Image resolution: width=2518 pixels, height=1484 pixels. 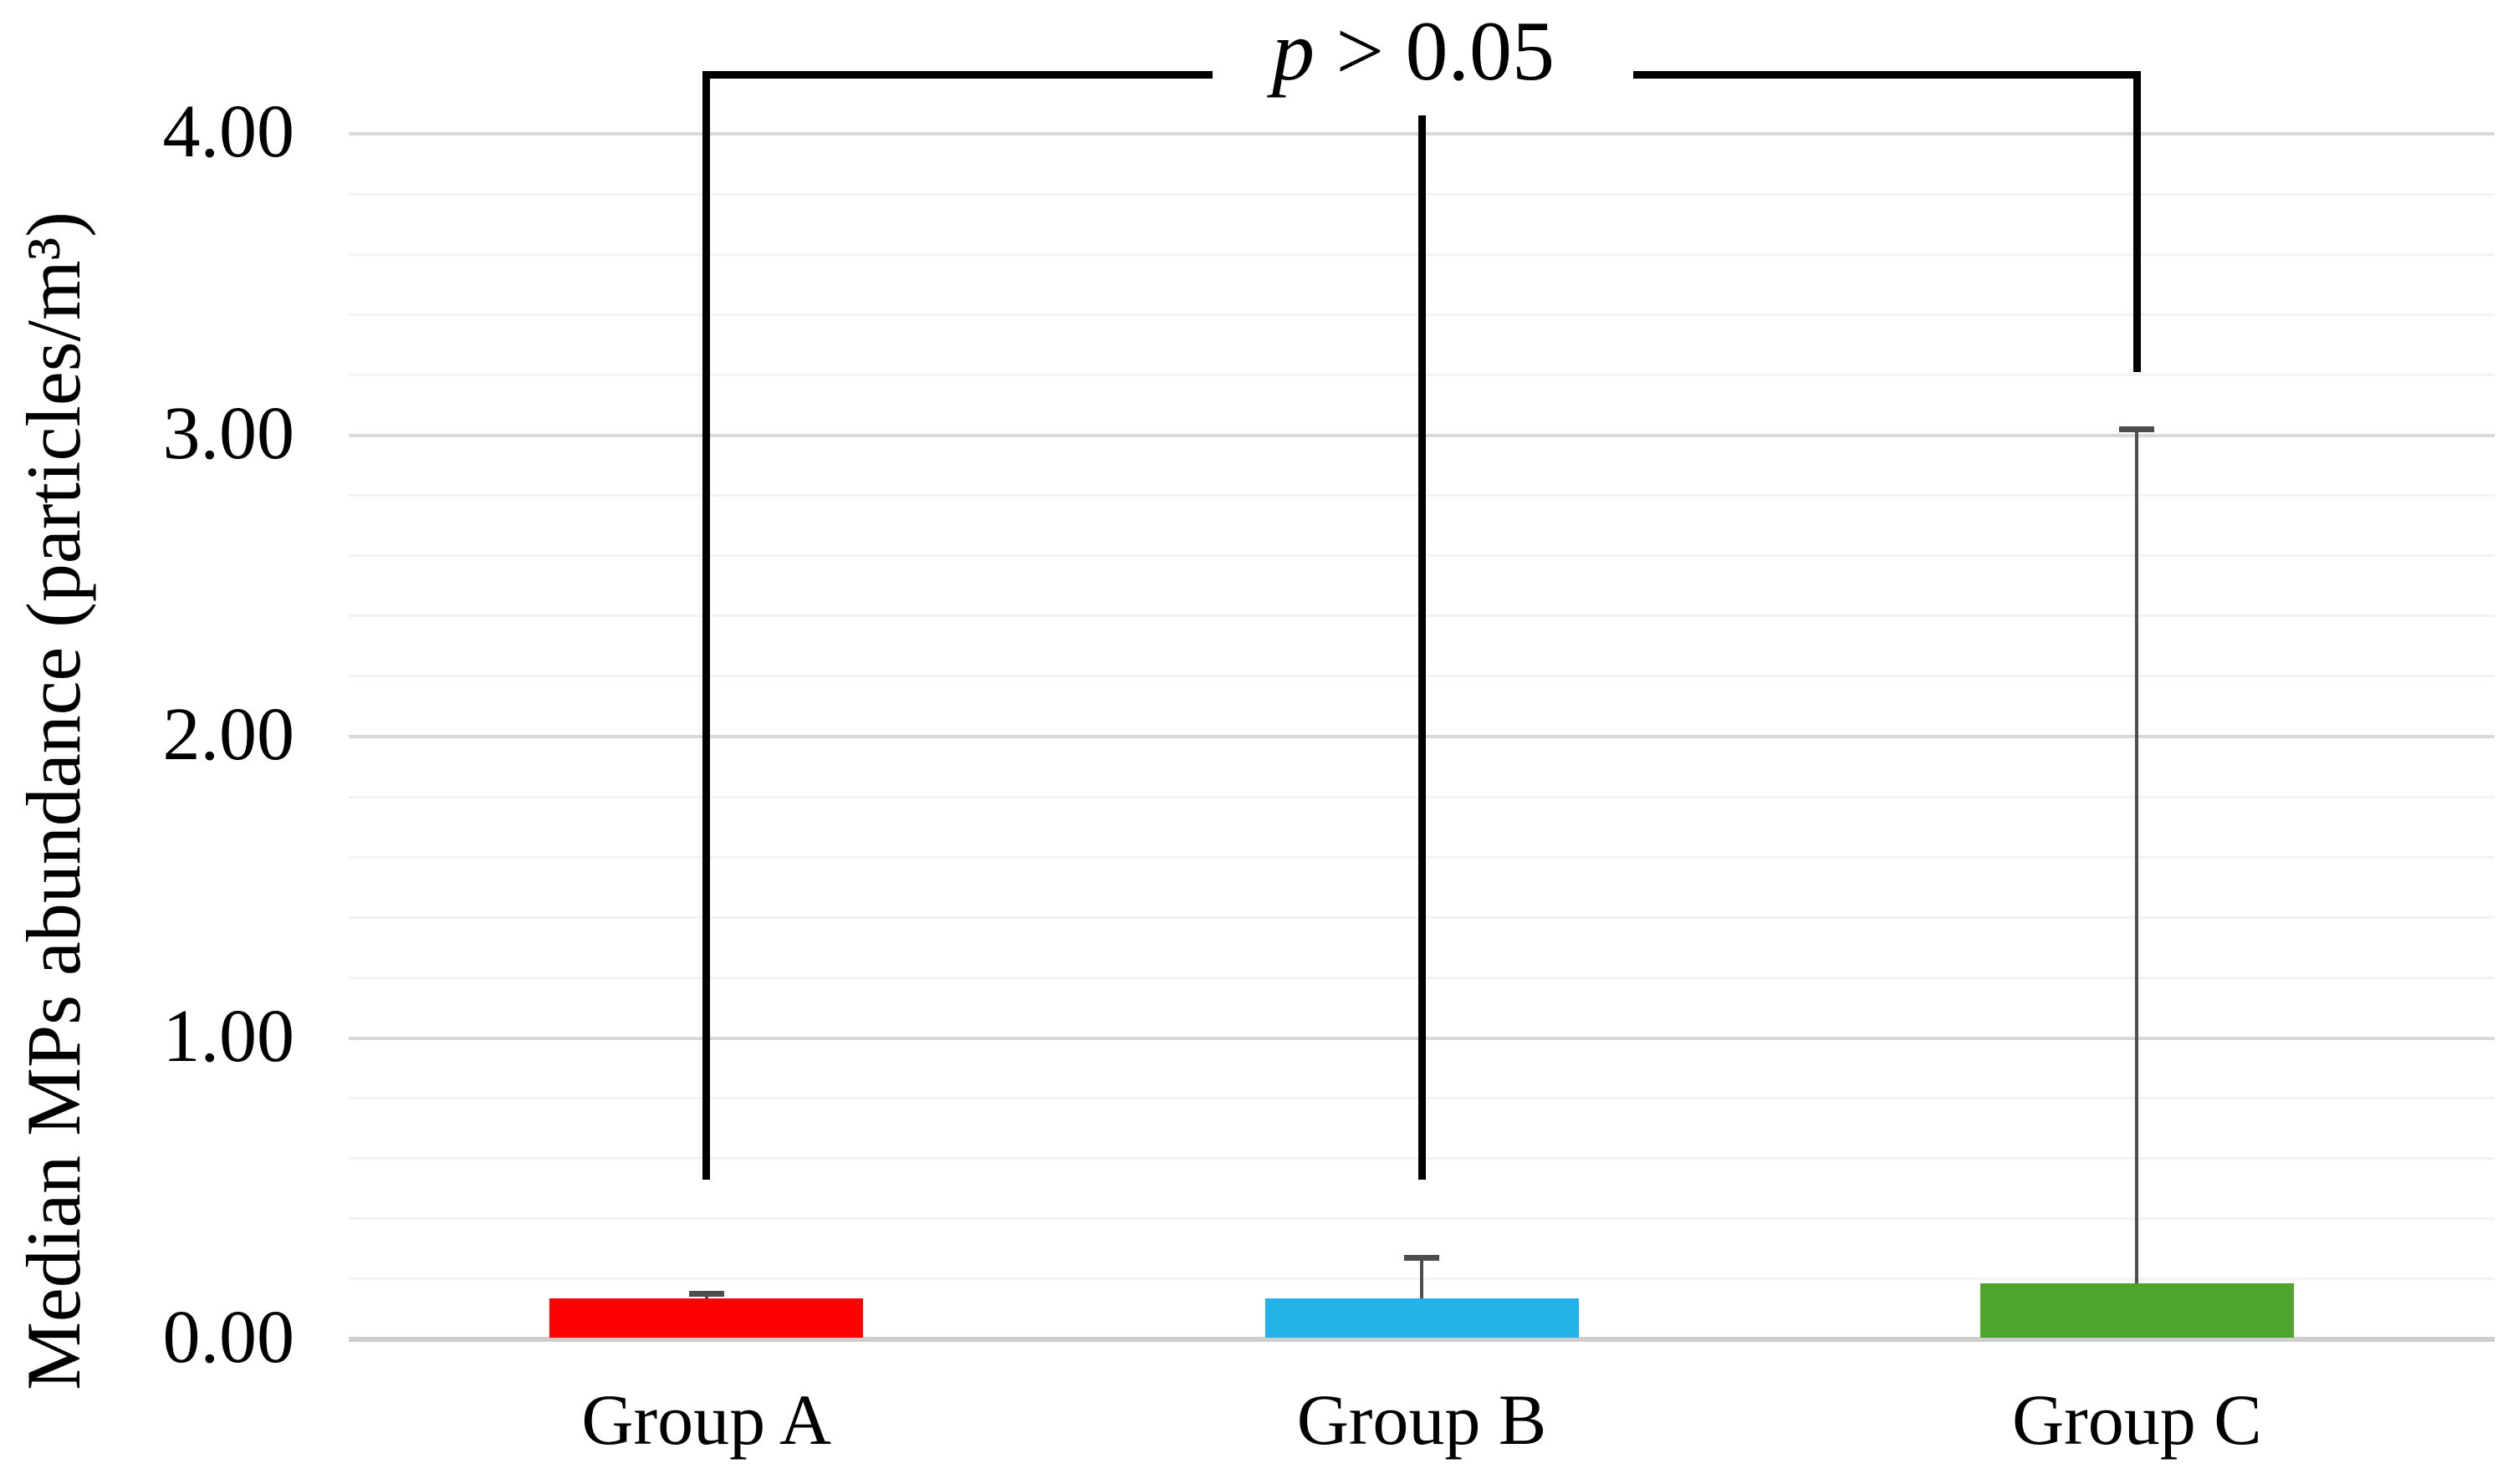 What do you see at coordinates (1885, 74) in the screenshot?
I see `bracket-horizontal-right` at bounding box center [1885, 74].